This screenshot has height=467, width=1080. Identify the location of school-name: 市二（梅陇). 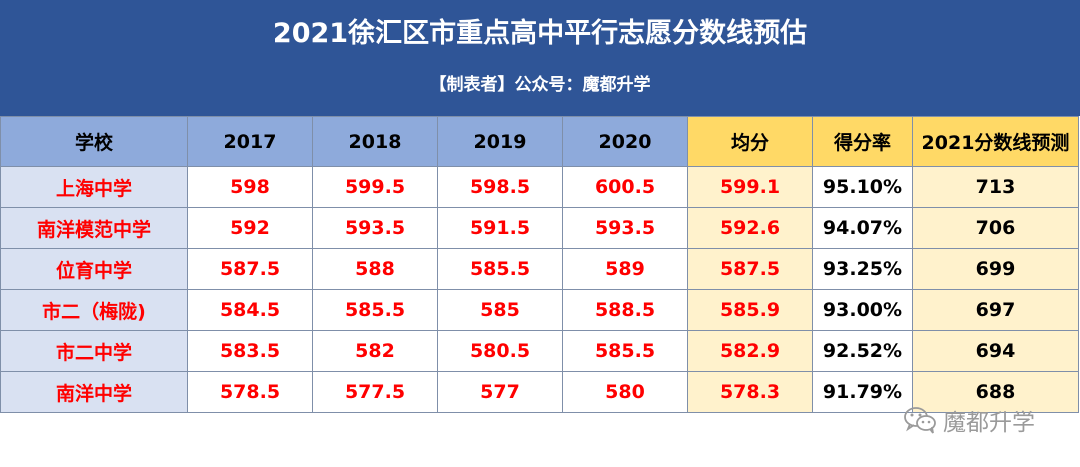
(94, 310).